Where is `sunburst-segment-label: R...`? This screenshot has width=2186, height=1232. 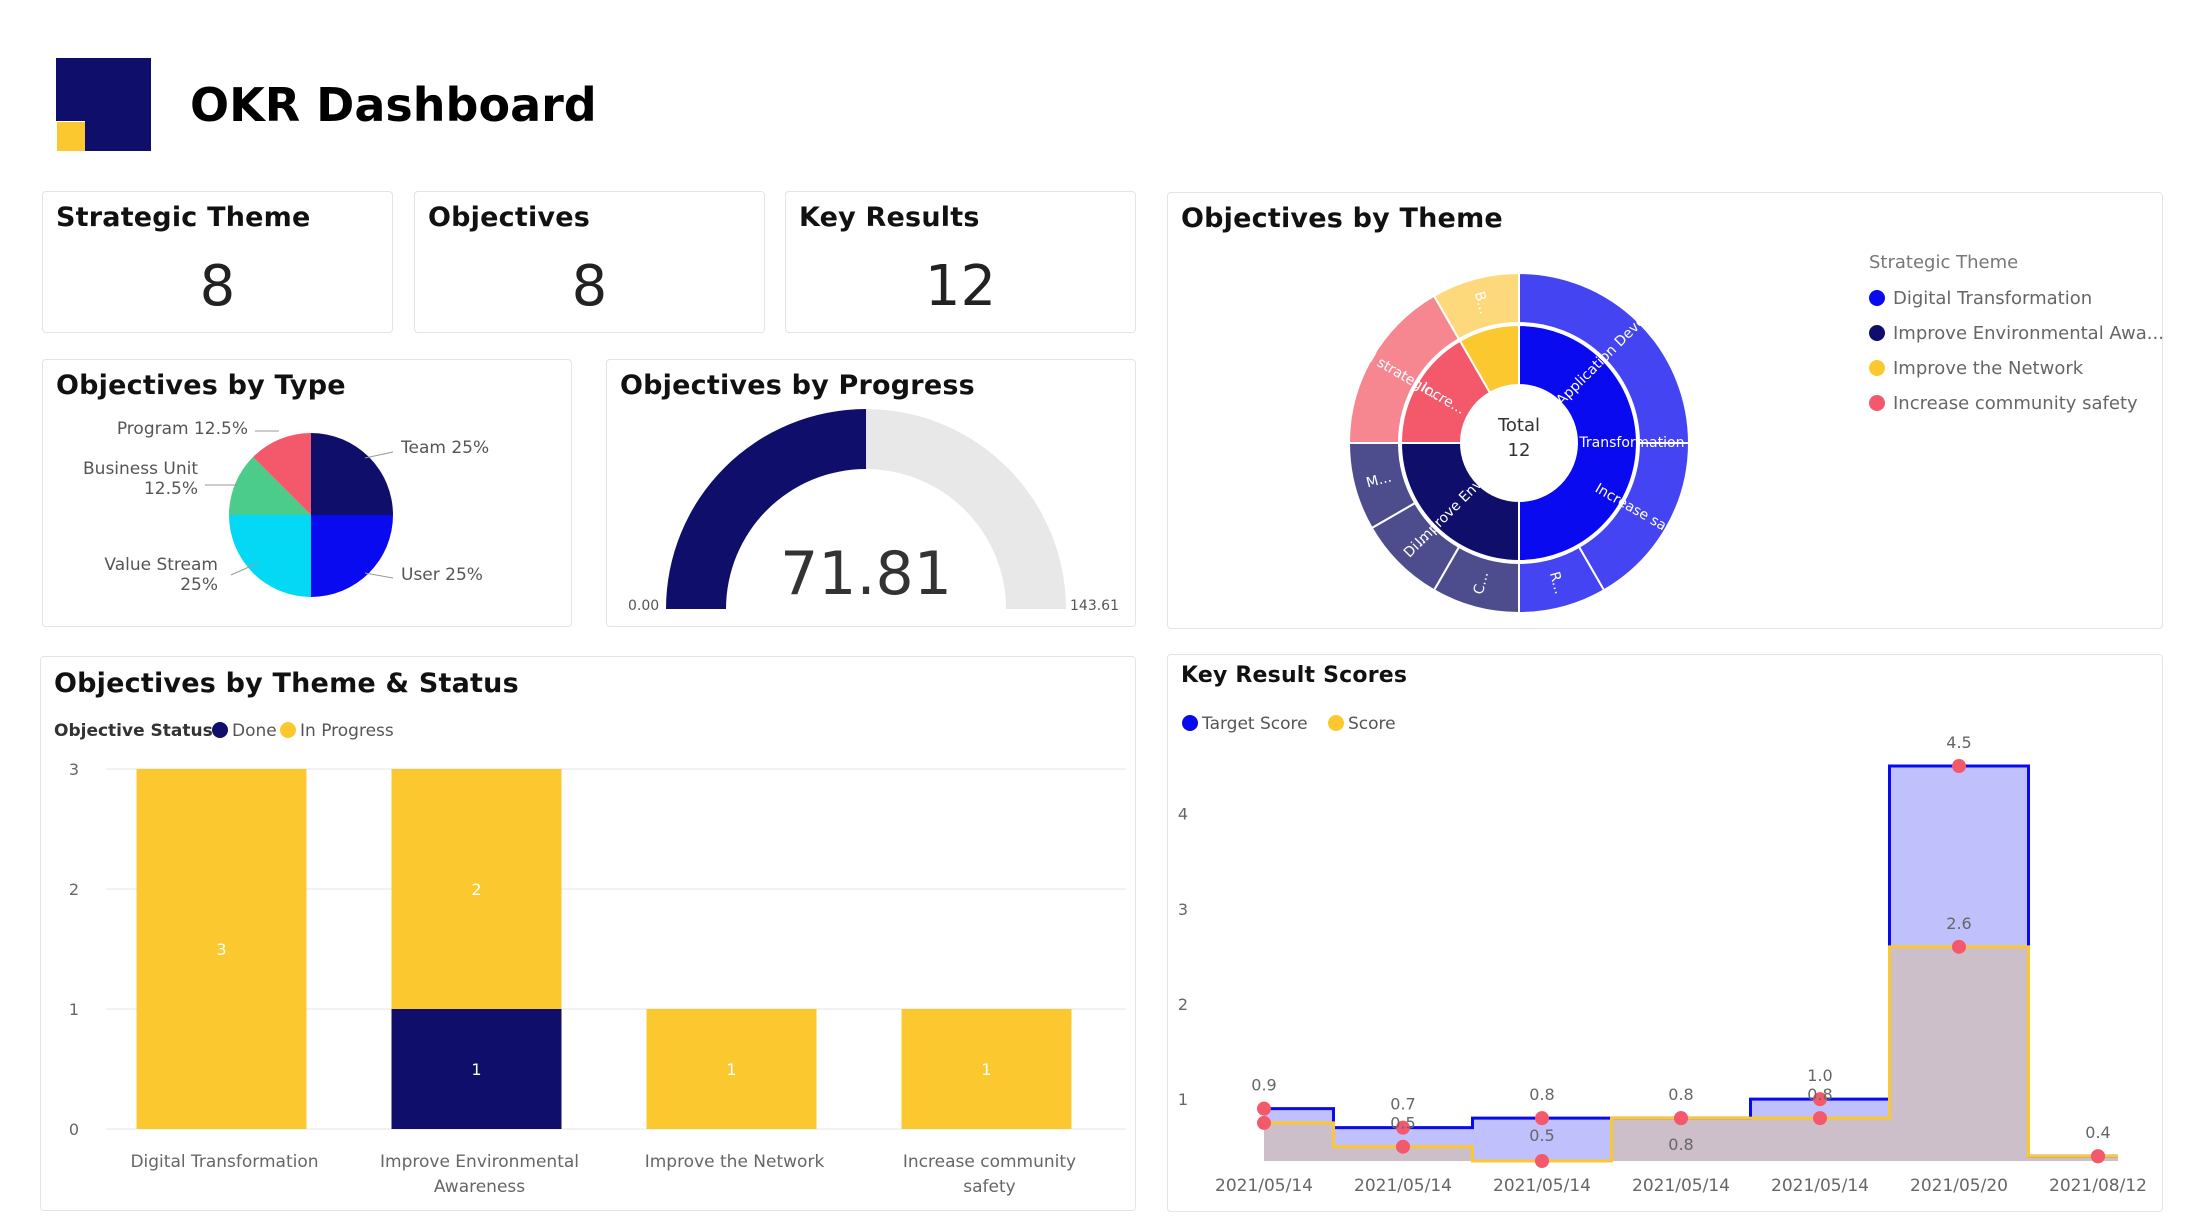
sunburst-segment-label: R... is located at coordinates (1556, 583).